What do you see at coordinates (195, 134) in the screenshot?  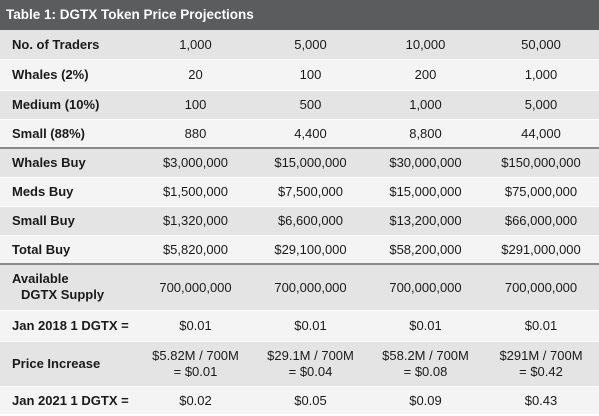 I see `table-cell: 880` at bounding box center [195, 134].